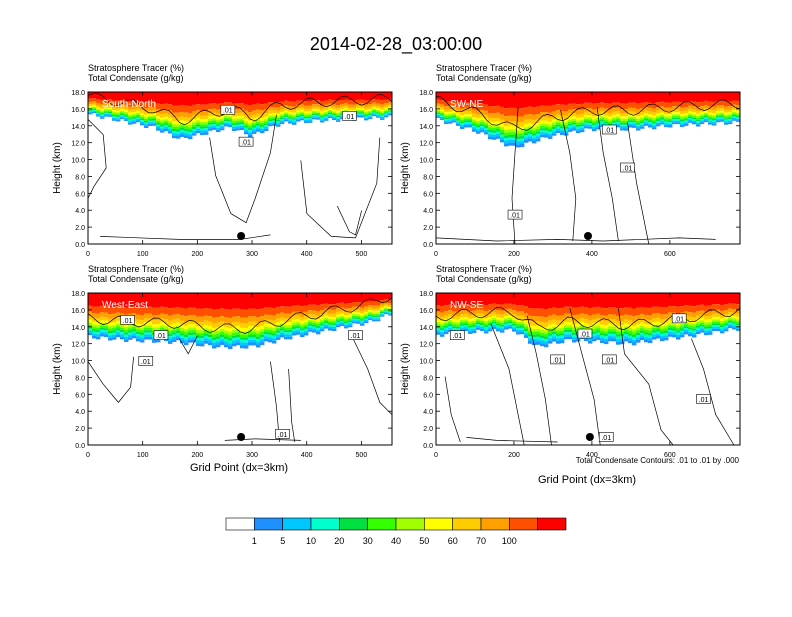  I want to click on contour-label: .01, so click(146, 362).